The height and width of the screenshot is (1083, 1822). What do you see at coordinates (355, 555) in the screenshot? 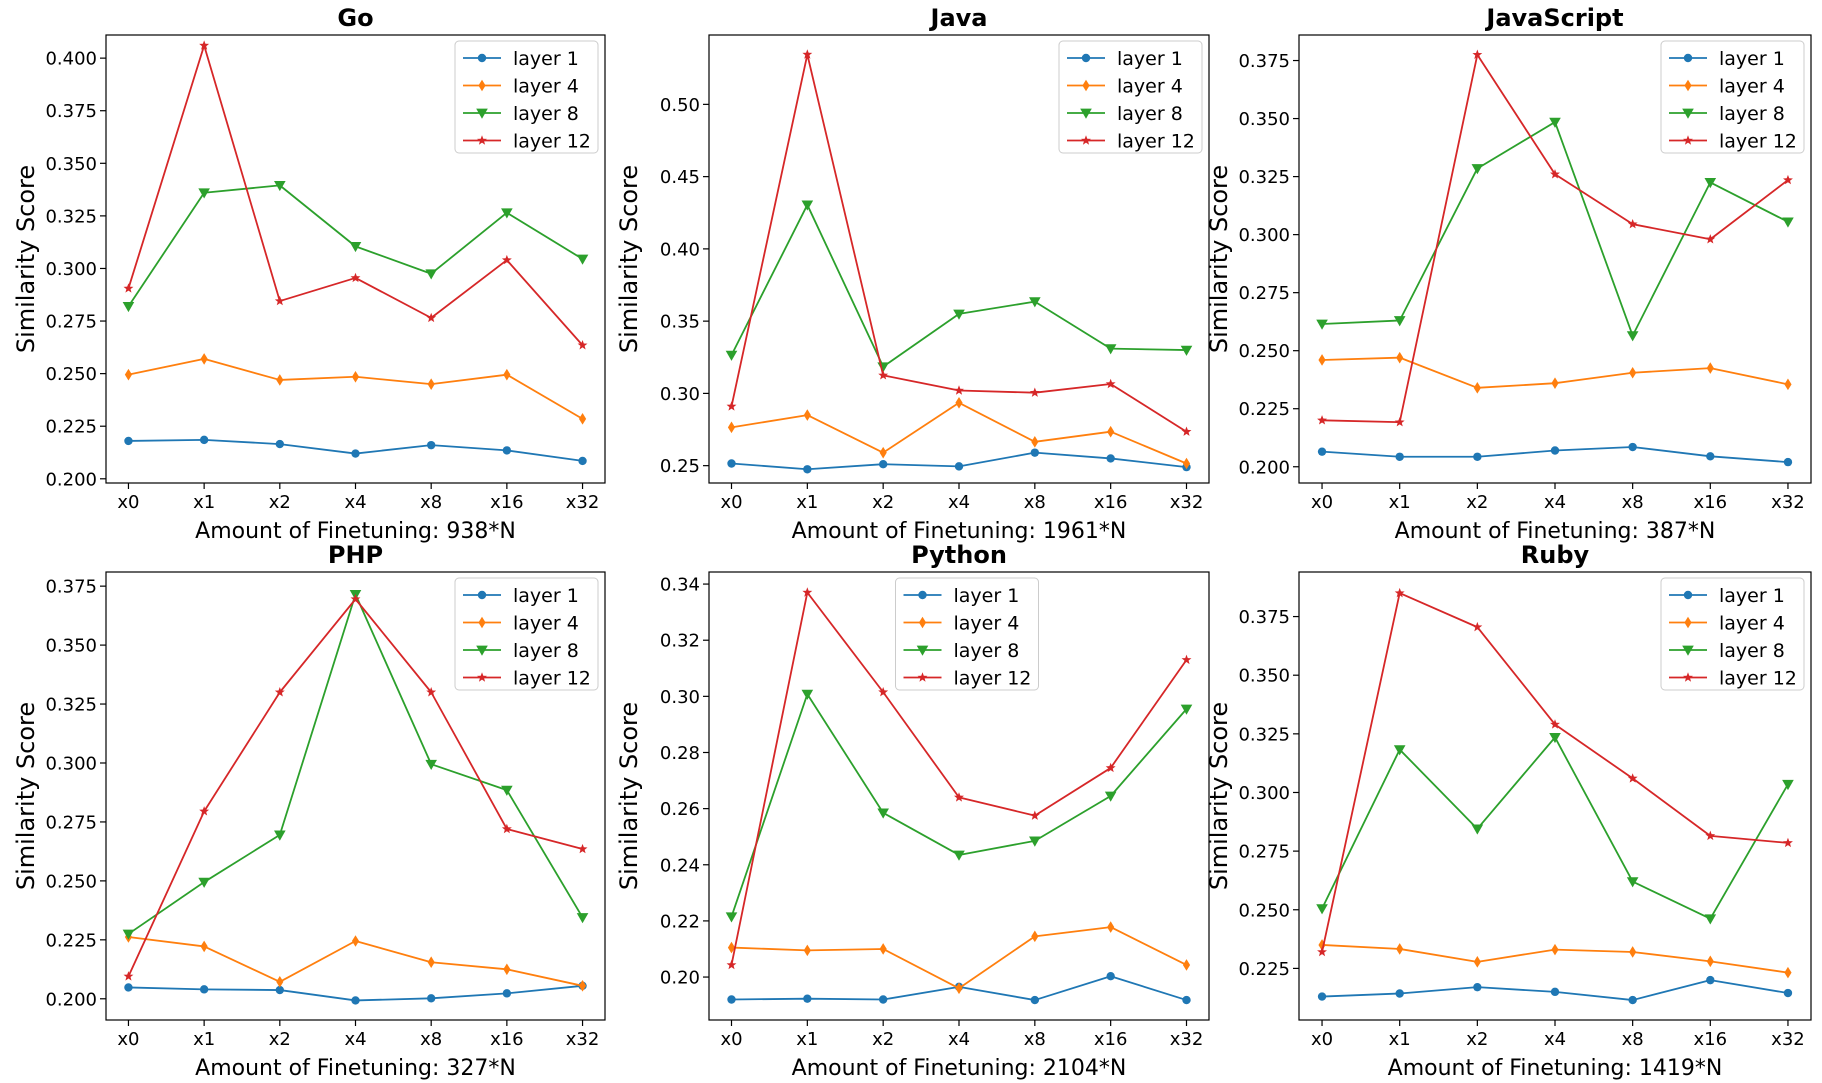
I see `subplot-title: PHP` at bounding box center [355, 555].